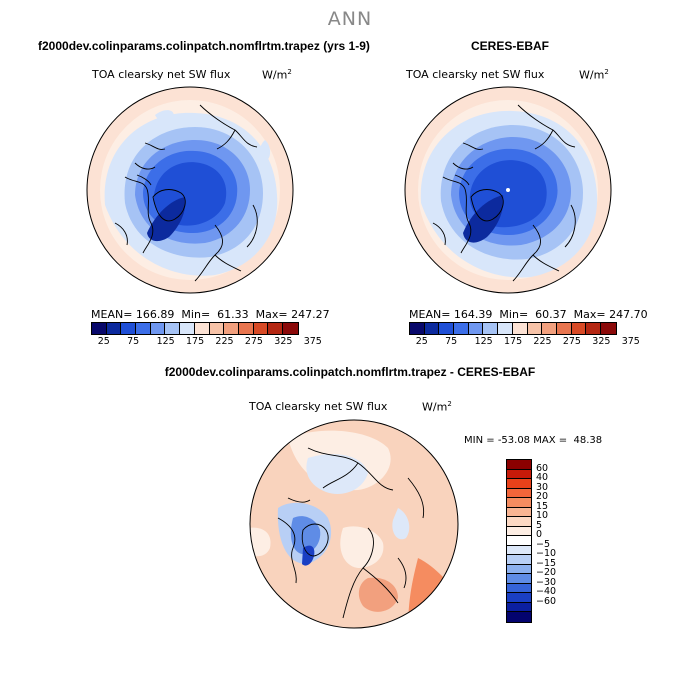 This screenshot has height=700, width=700. Describe the element at coordinates (437, 407) in the screenshot. I see `diff-units: W/m2` at that location.